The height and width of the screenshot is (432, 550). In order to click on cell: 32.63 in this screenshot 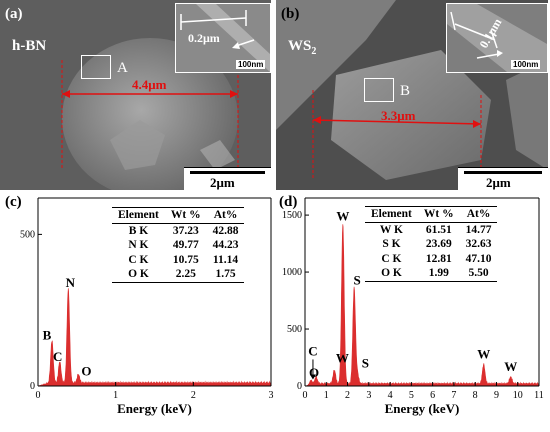, I will do `click(478, 244)`.